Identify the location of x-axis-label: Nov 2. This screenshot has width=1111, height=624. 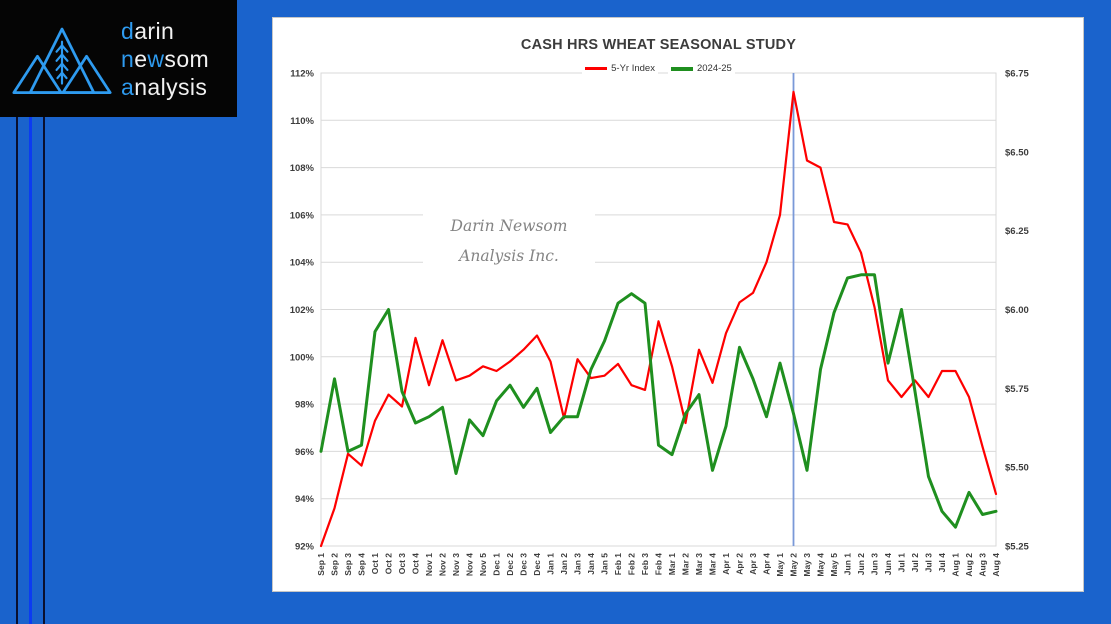
(443, 564).